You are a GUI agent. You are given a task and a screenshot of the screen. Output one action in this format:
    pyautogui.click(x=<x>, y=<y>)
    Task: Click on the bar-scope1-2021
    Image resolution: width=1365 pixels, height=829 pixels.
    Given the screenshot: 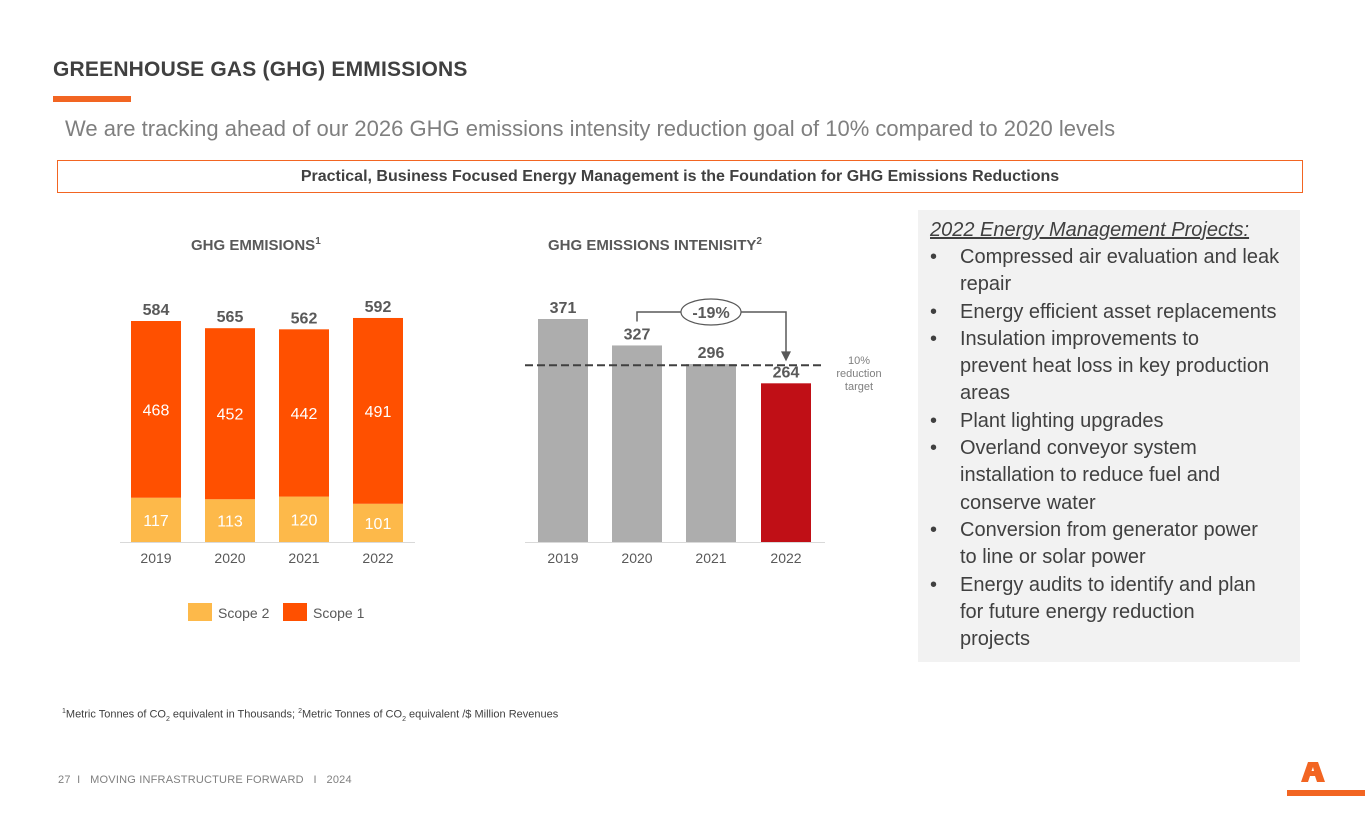 What is the action you would take?
    pyautogui.click(x=304, y=413)
    